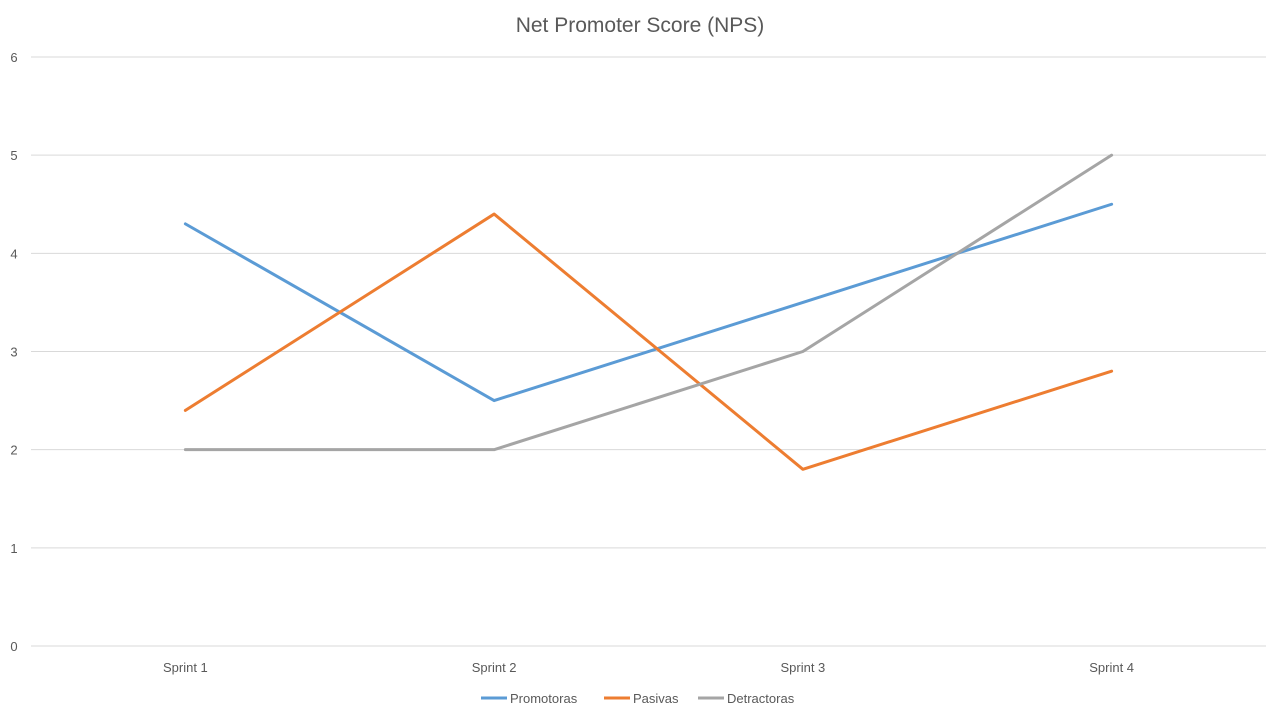 Image resolution: width=1280 pixels, height=720 pixels. Describe the element at coordinates (13, 450) in the screenshot. I see `y-tick-label: 2` at that location.